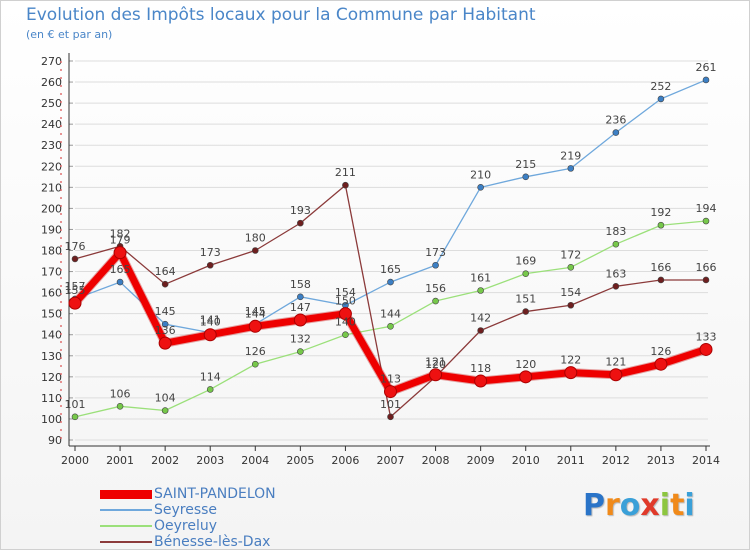  Describe the element at coordinates (75, 286) in the screenshot. I see `data-label: 157` at that location.